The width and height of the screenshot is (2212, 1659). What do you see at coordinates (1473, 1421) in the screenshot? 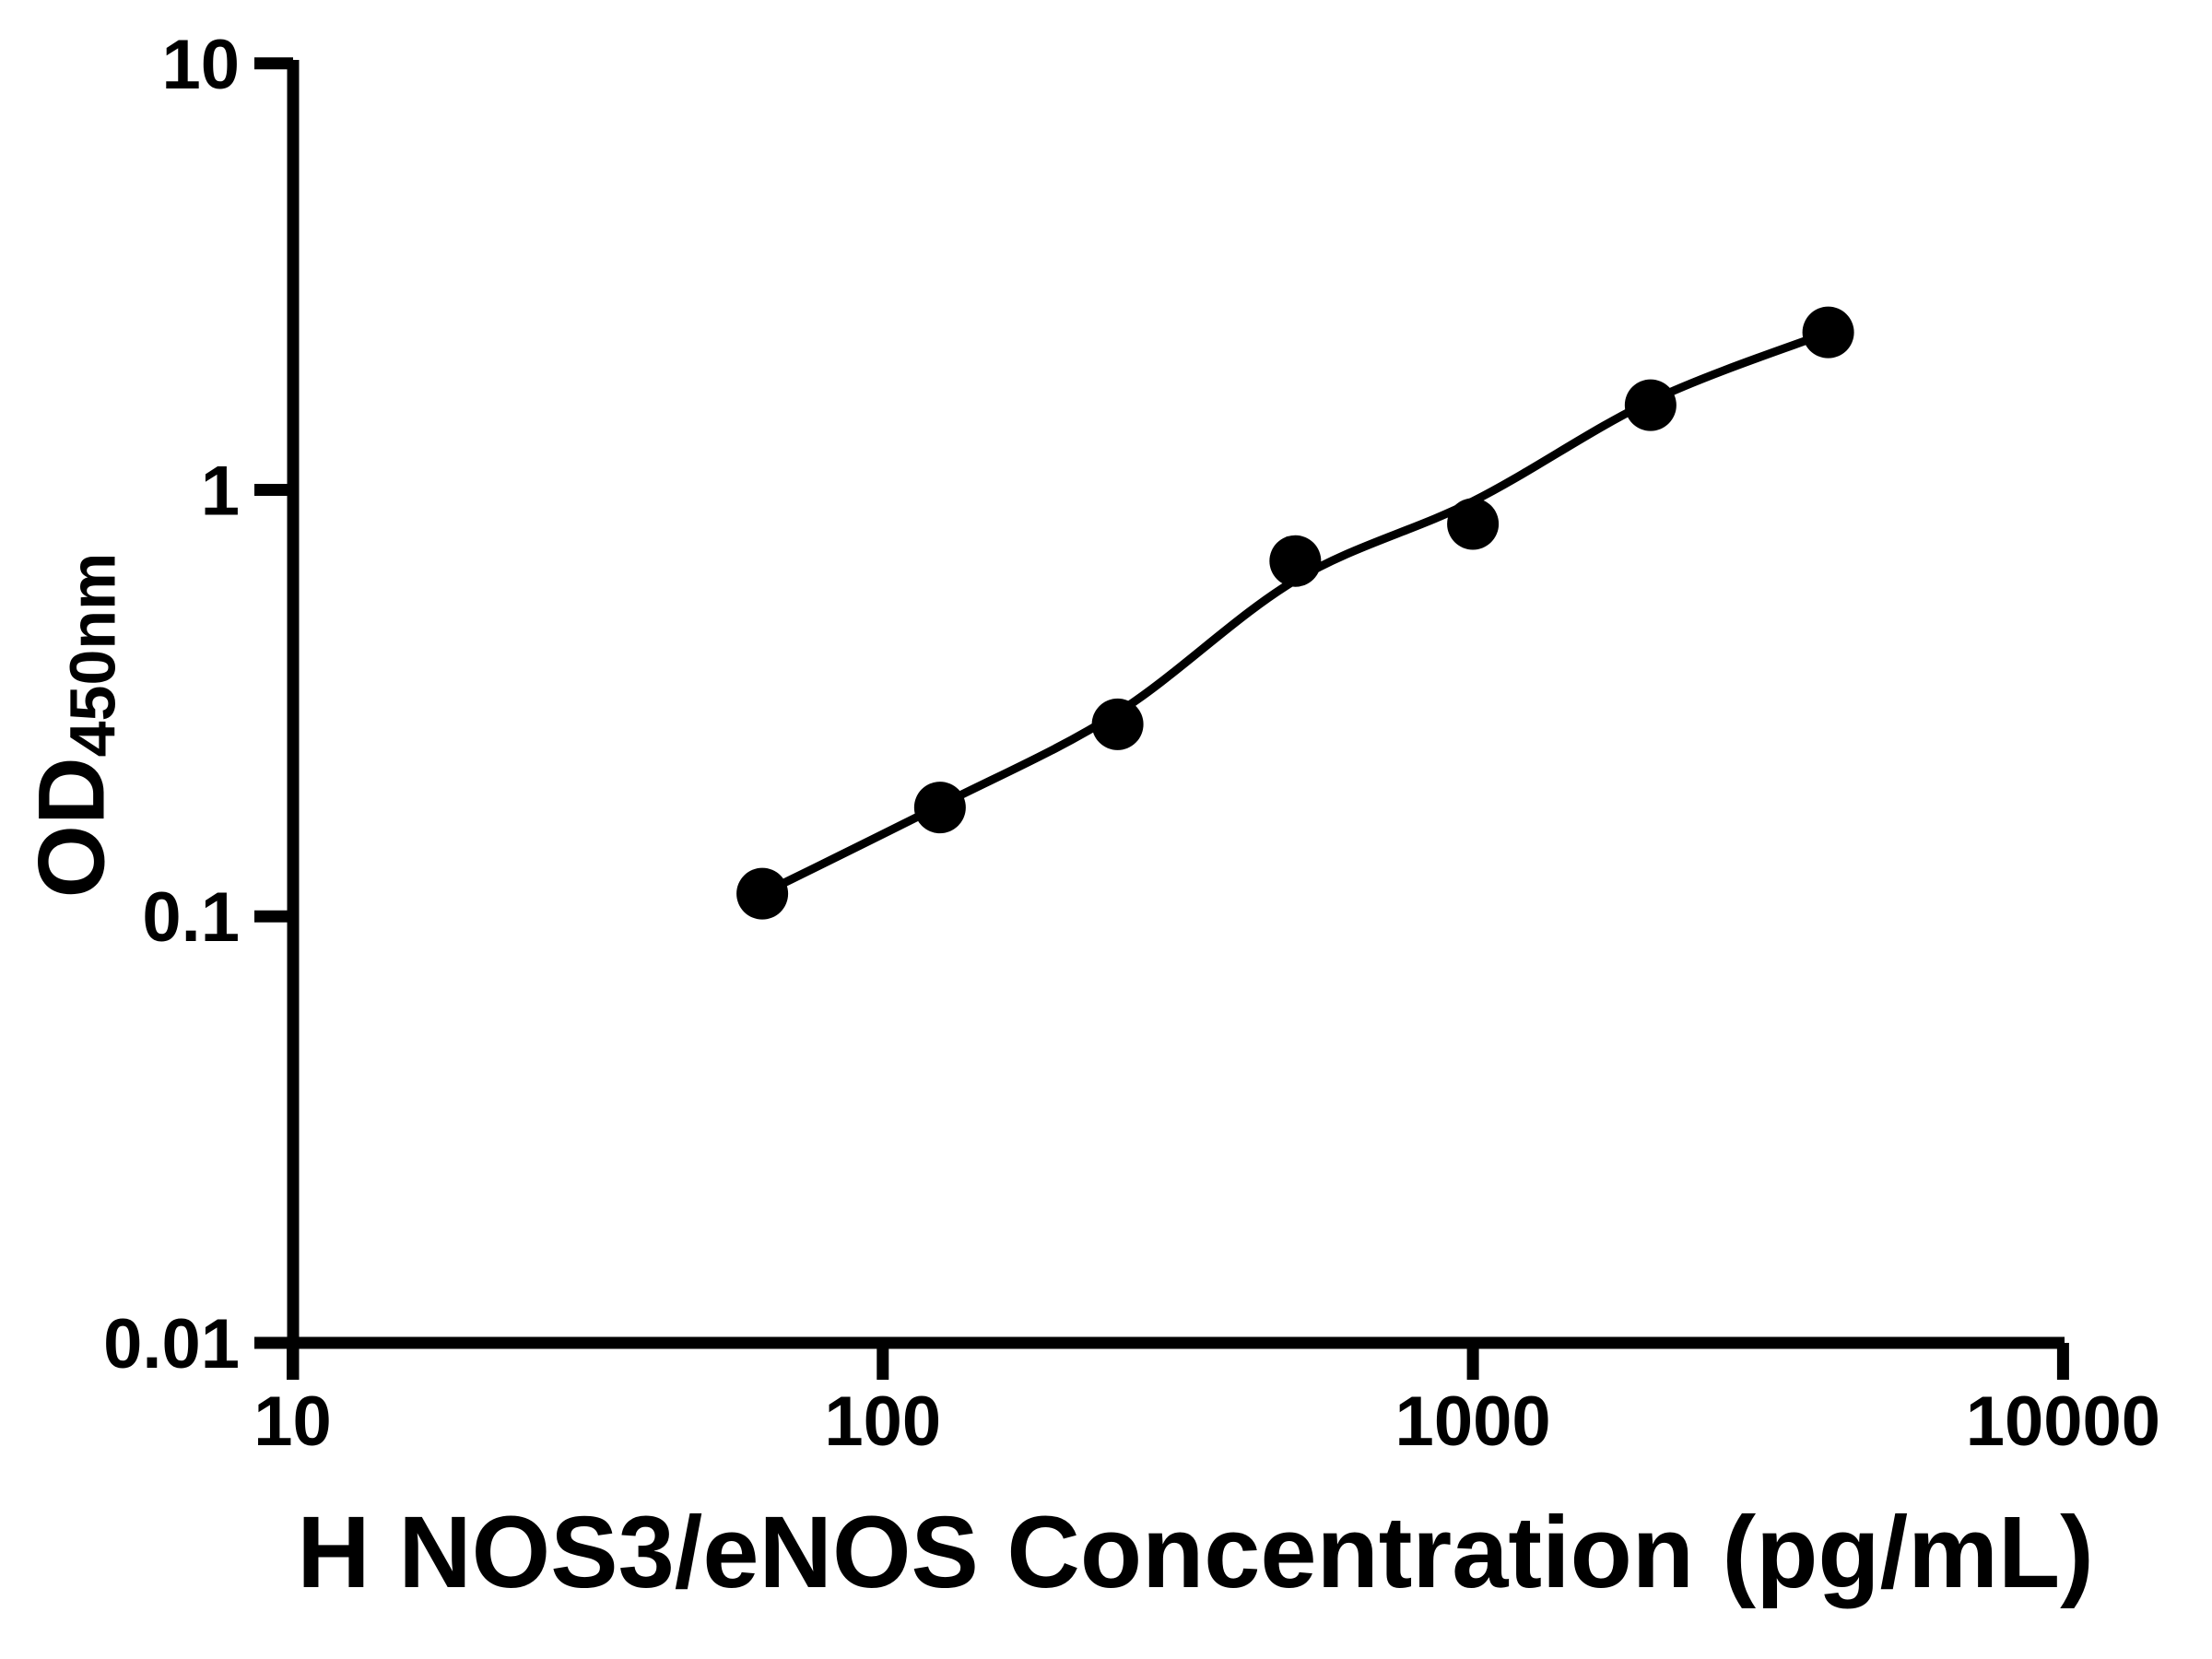
I see `x-tick-label: 1000` at bounding box center [1473, 1421].